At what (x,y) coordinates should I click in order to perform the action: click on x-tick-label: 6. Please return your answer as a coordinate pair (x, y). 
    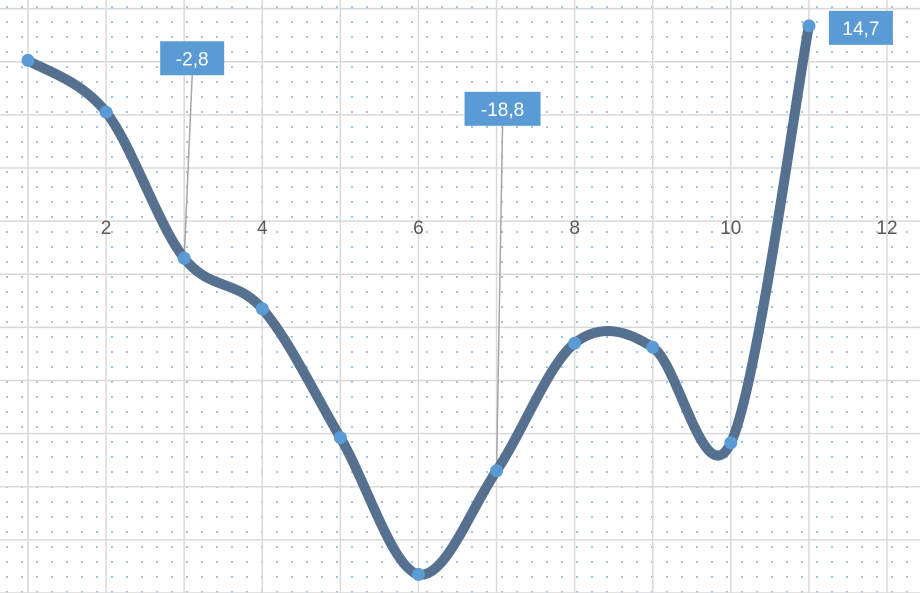
    Looking at the image, I should click on (418, 228).